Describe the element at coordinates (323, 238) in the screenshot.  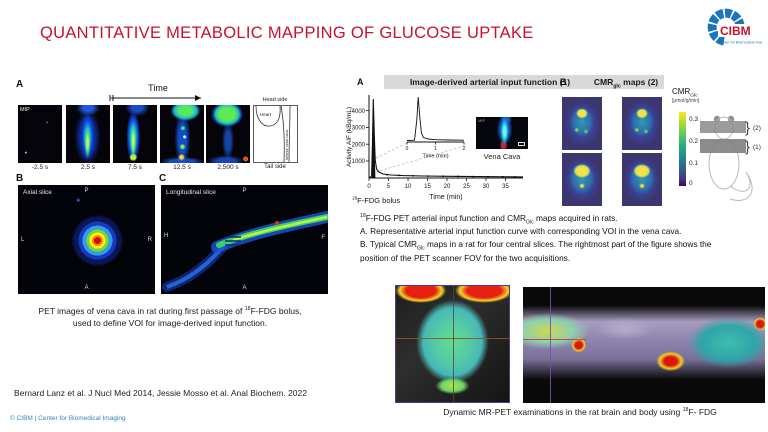
I see `orient-f: F` at that location.